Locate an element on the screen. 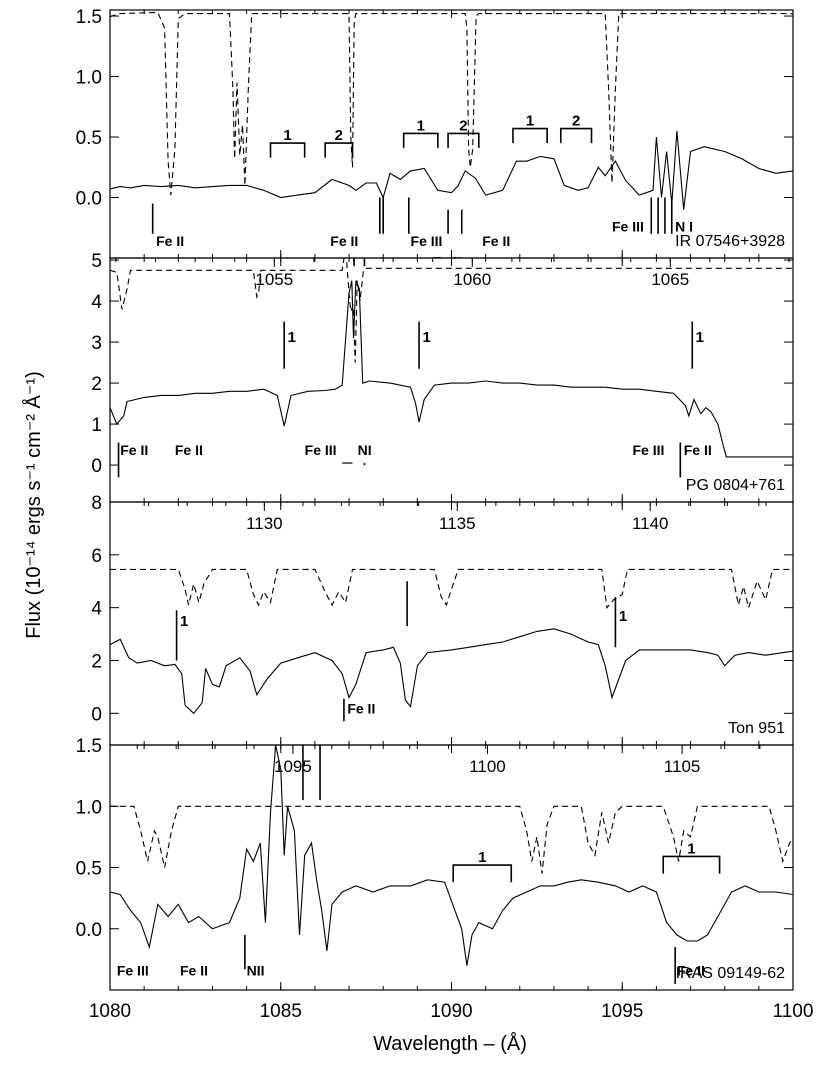  top-tick-label: 1065 is located at coordinates (670, 279).